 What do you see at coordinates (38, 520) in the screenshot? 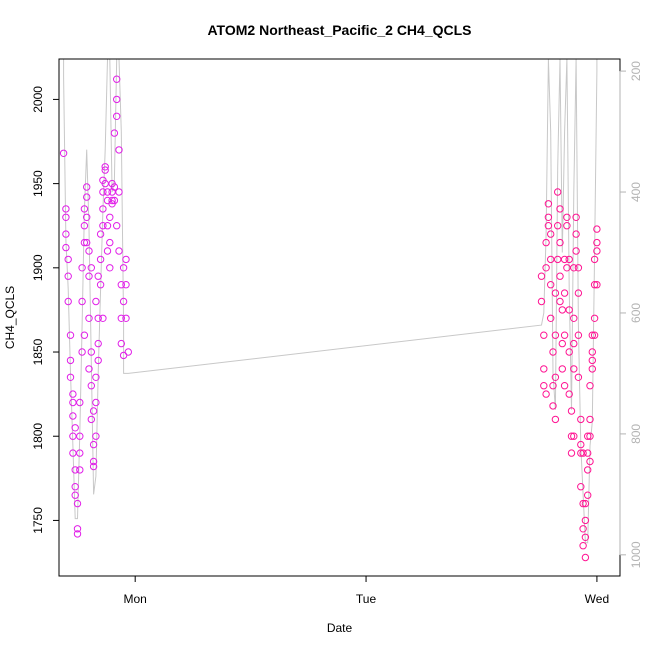
I see `y-tick-label: 1750` at bounding box center [38, 520].